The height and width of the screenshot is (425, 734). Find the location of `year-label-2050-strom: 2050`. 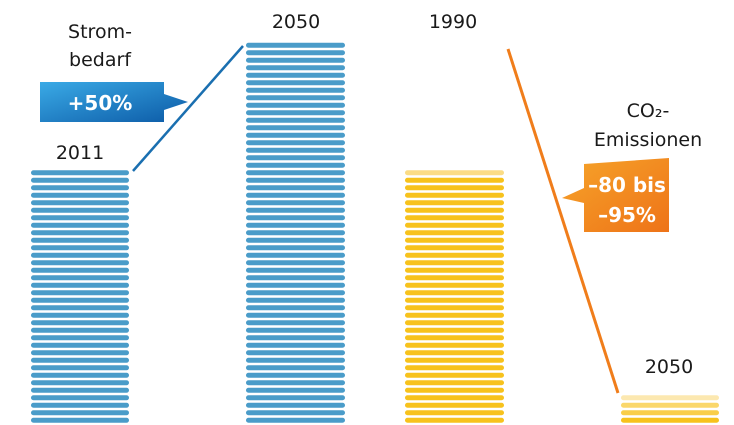

year-label-2050-strom: 2050 is located at coordinates (296, 22).